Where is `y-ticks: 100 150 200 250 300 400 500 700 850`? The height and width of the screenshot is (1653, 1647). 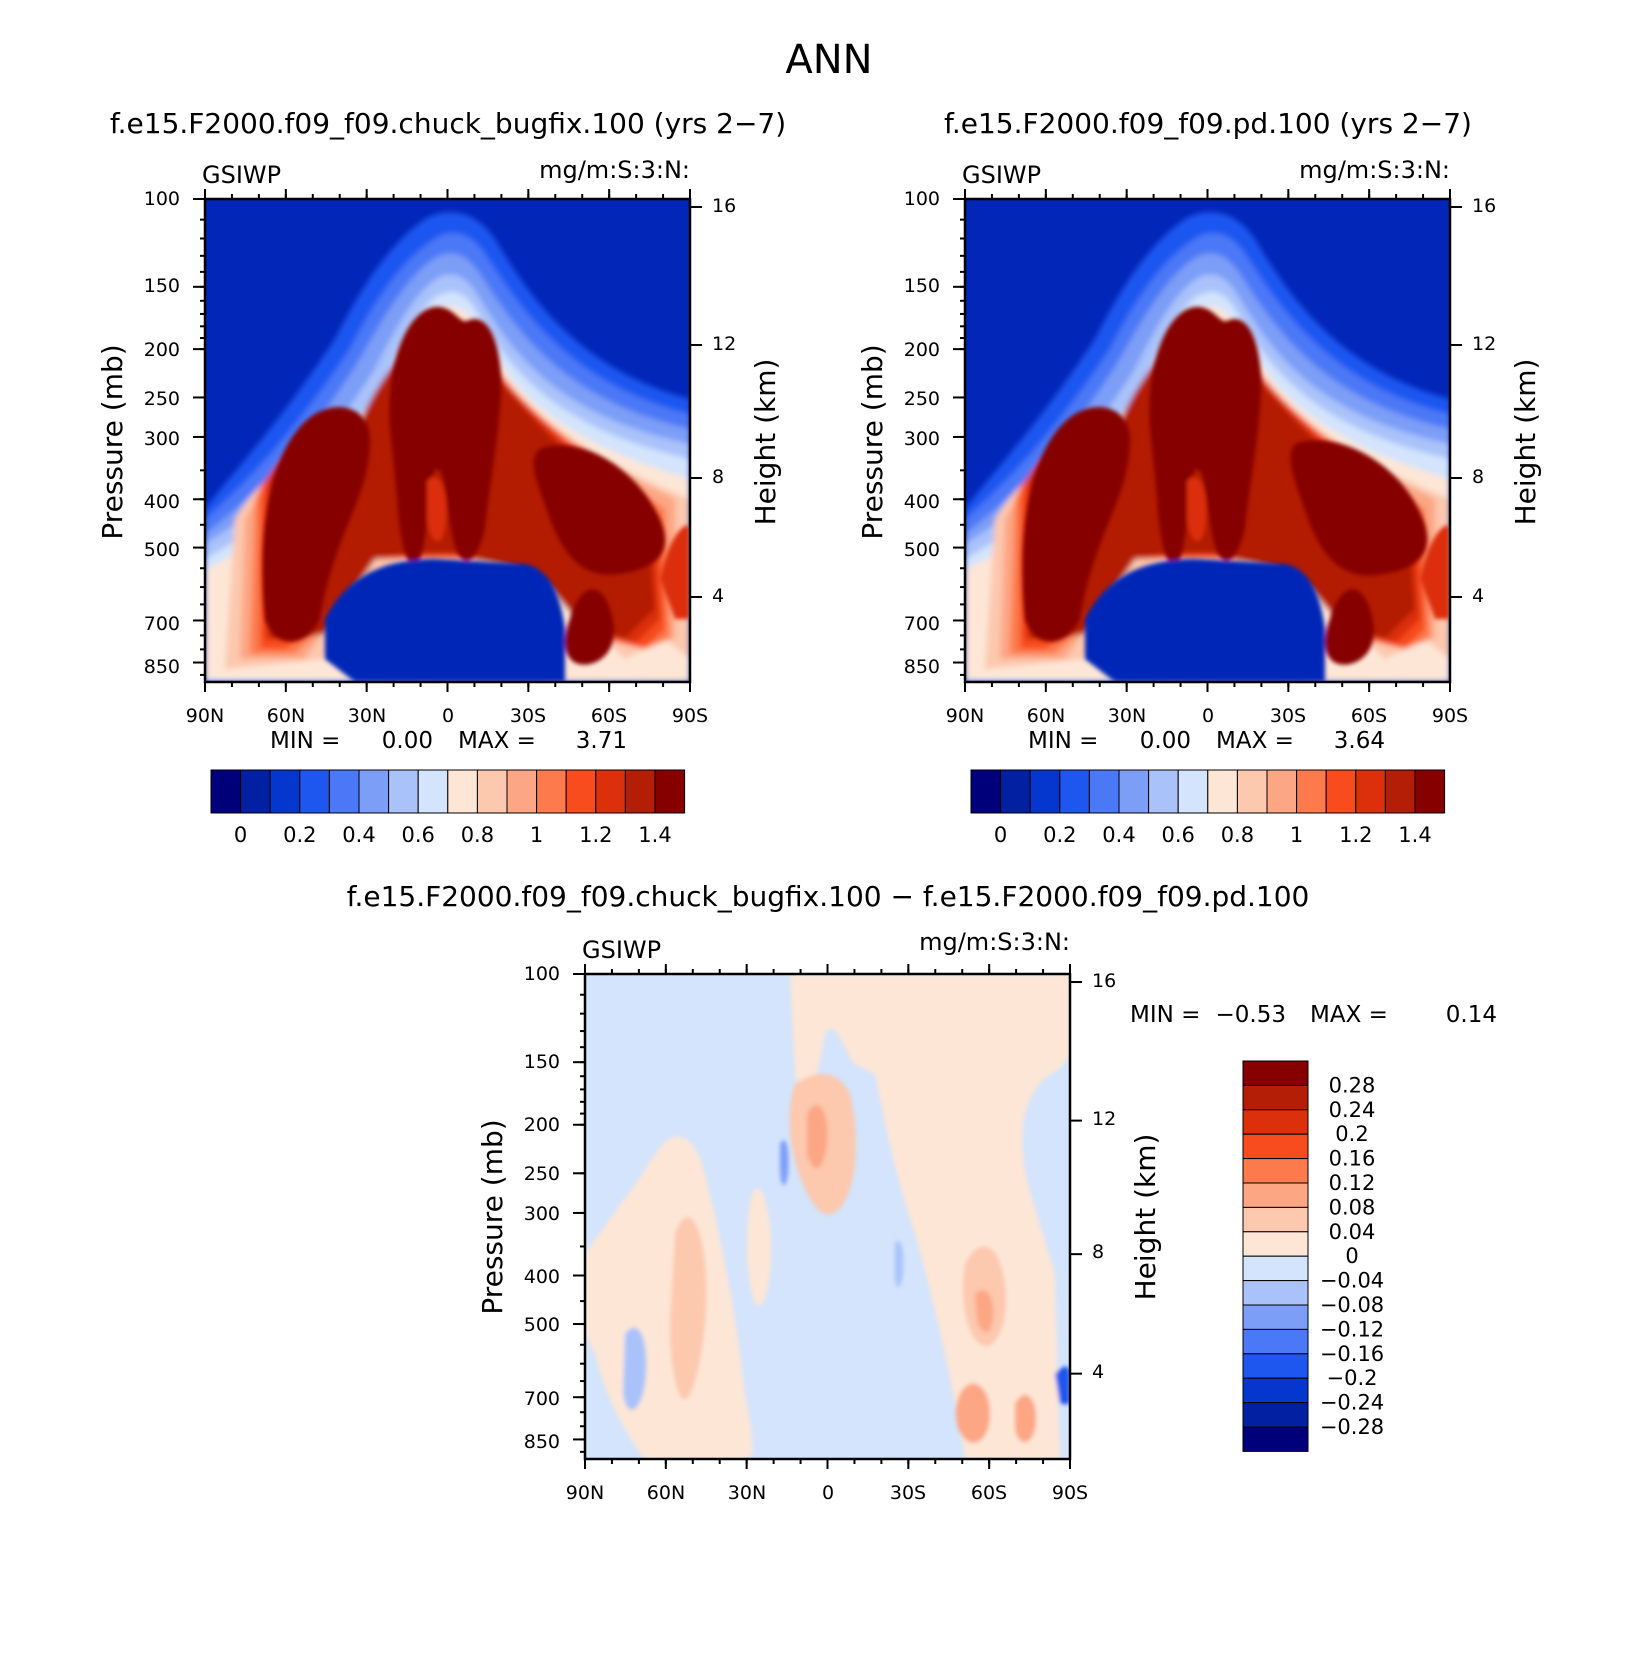 y-ticks: 100 150 200 250 300 400 500 700 850 is located at coordinates (922, 433).